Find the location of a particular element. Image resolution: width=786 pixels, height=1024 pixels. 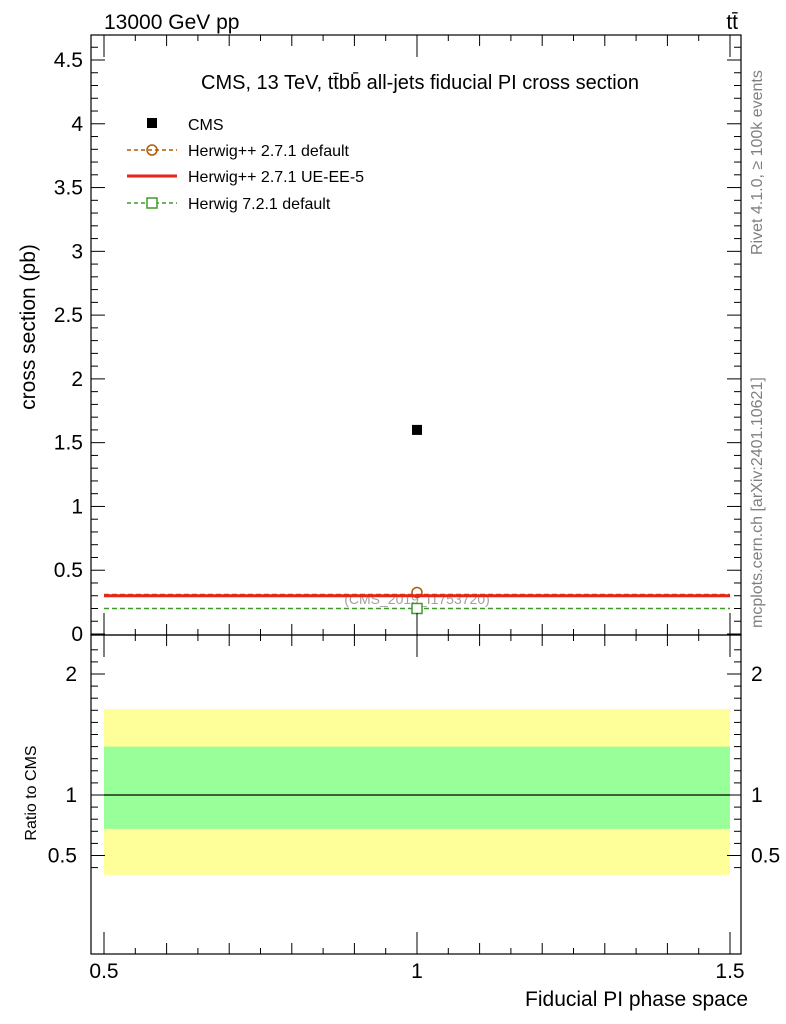

rivet-label: Rivet 4.1.0, ≥ 100k events is located at coordinates (757, 162).